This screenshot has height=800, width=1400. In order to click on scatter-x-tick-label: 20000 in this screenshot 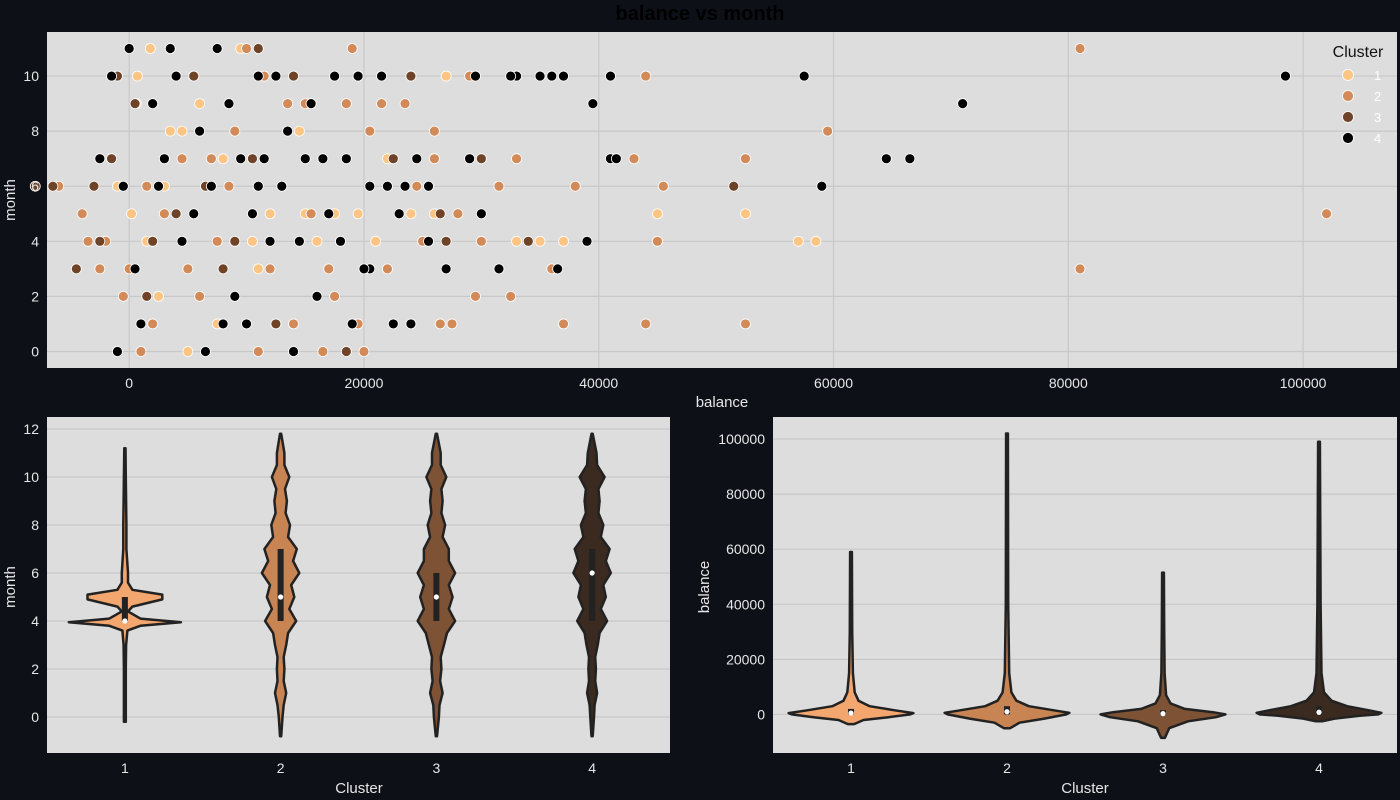, I will do `click(363, 383)`.